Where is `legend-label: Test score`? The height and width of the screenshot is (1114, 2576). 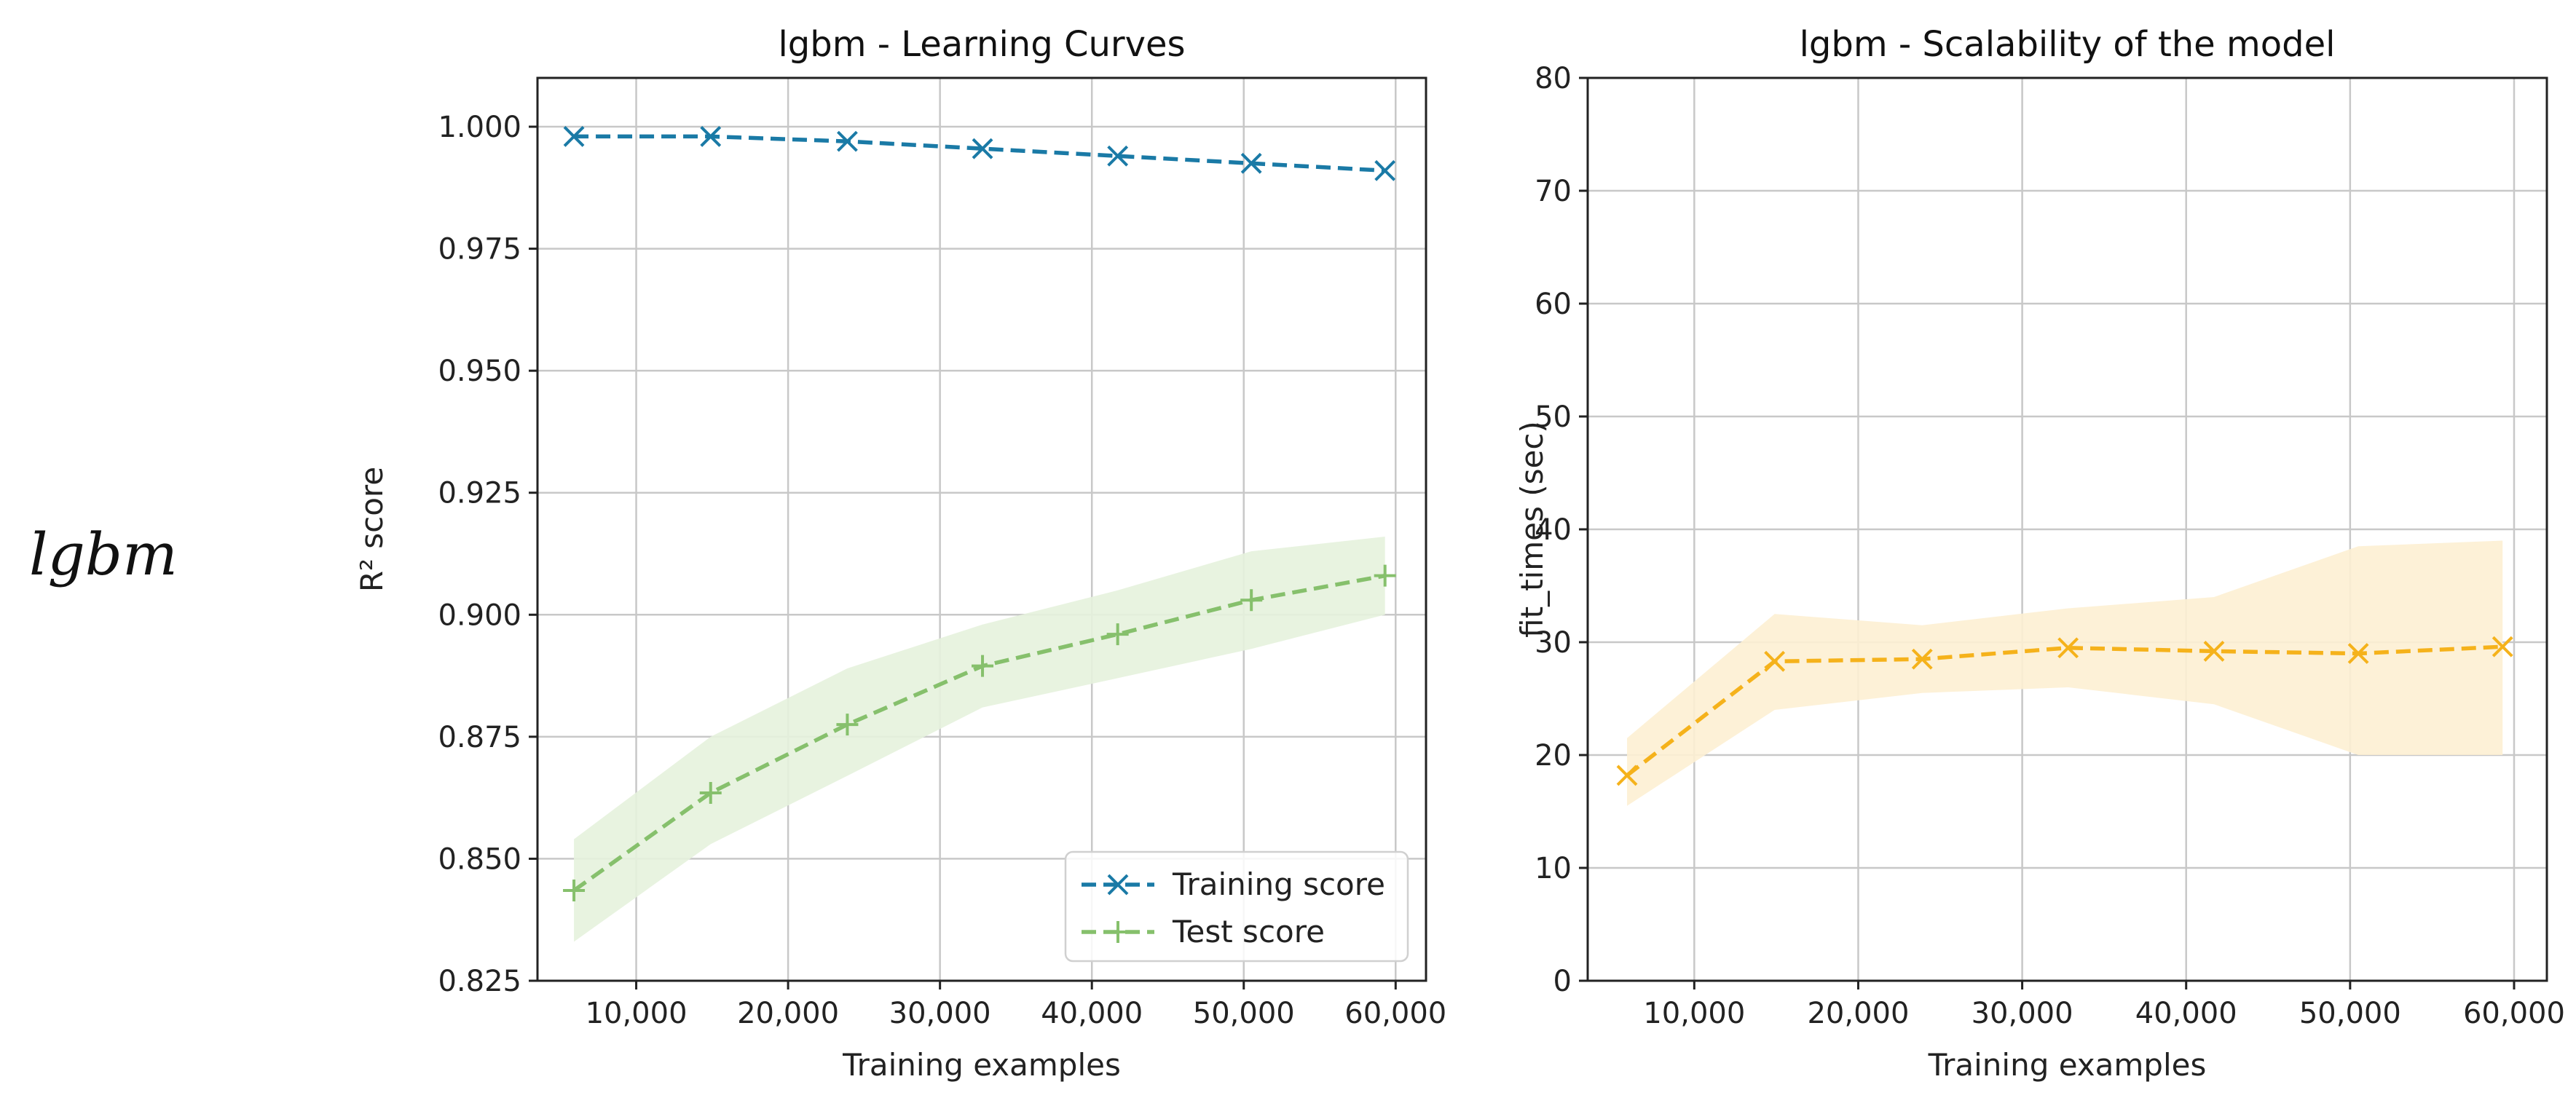 legend-label: Test score is located at coordinates (1248, 931).